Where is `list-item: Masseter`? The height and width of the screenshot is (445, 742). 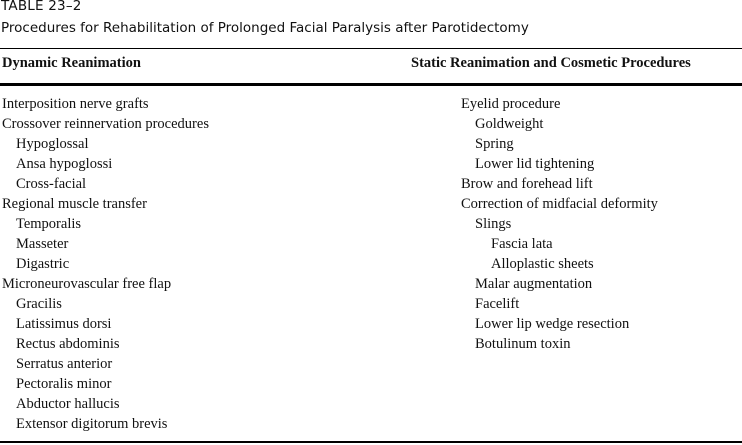
list-item: Masseter is located at coordinates (42, 244).